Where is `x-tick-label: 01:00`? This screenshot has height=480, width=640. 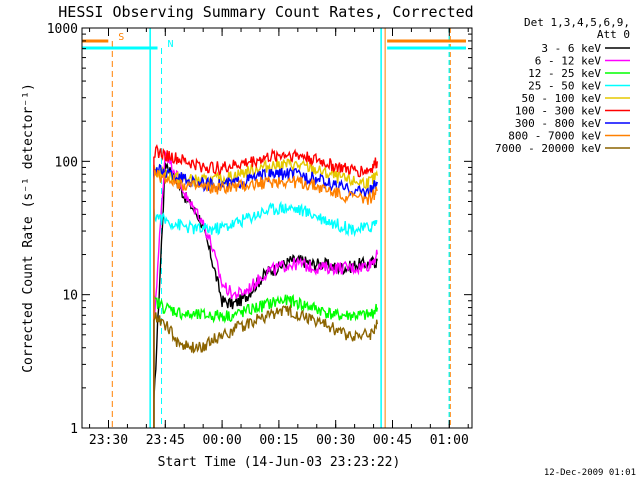
x-tick-label: 01:00 is located at coordinates (449, 440).